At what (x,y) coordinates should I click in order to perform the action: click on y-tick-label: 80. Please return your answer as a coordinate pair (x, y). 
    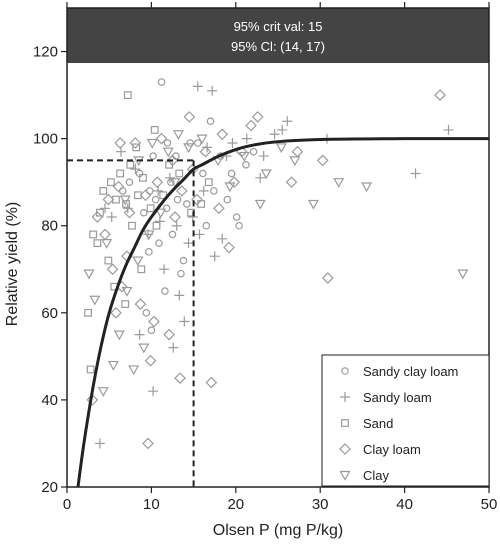
    Looking at the image, I should click on (49, 226).